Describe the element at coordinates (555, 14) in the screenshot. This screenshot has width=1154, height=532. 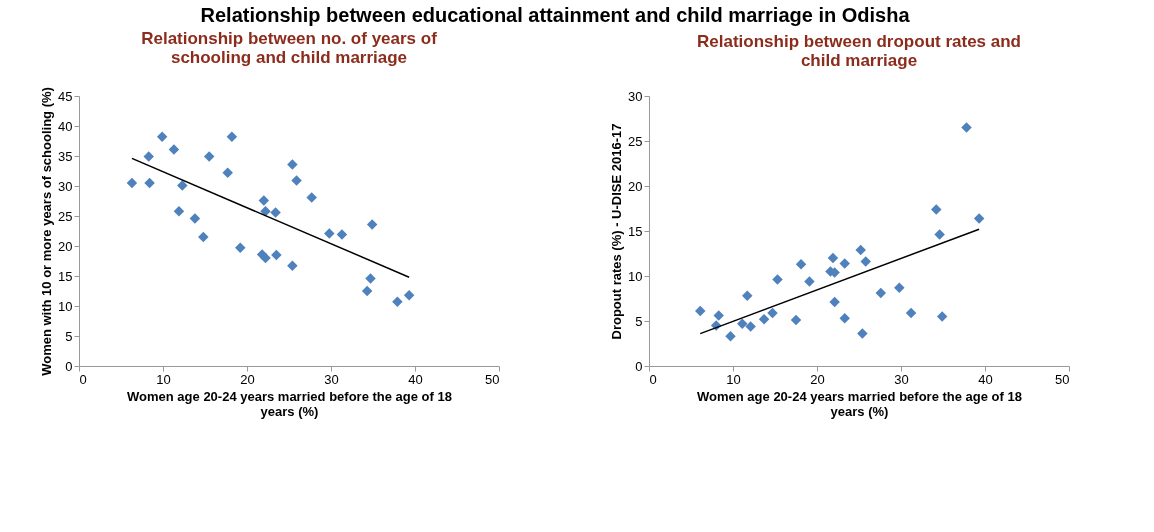
I see `text: Relationship between educational attainment and child marriage in Odisha` at that location.